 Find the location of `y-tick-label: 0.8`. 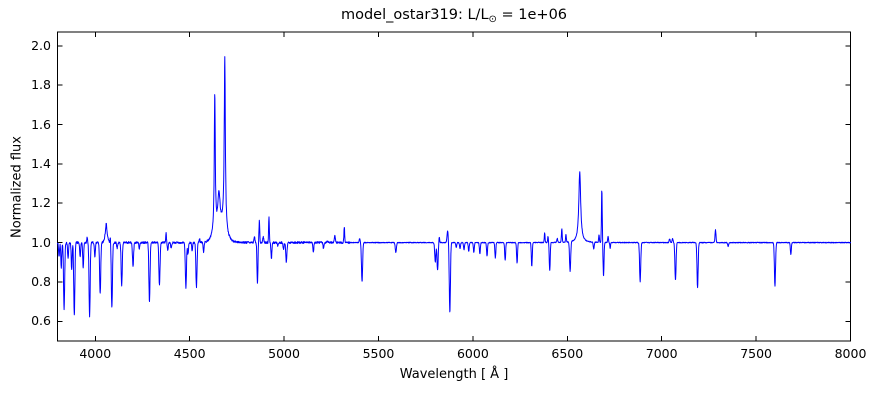

y-tick-label: 0.8 is located at coordinates (41, 281).